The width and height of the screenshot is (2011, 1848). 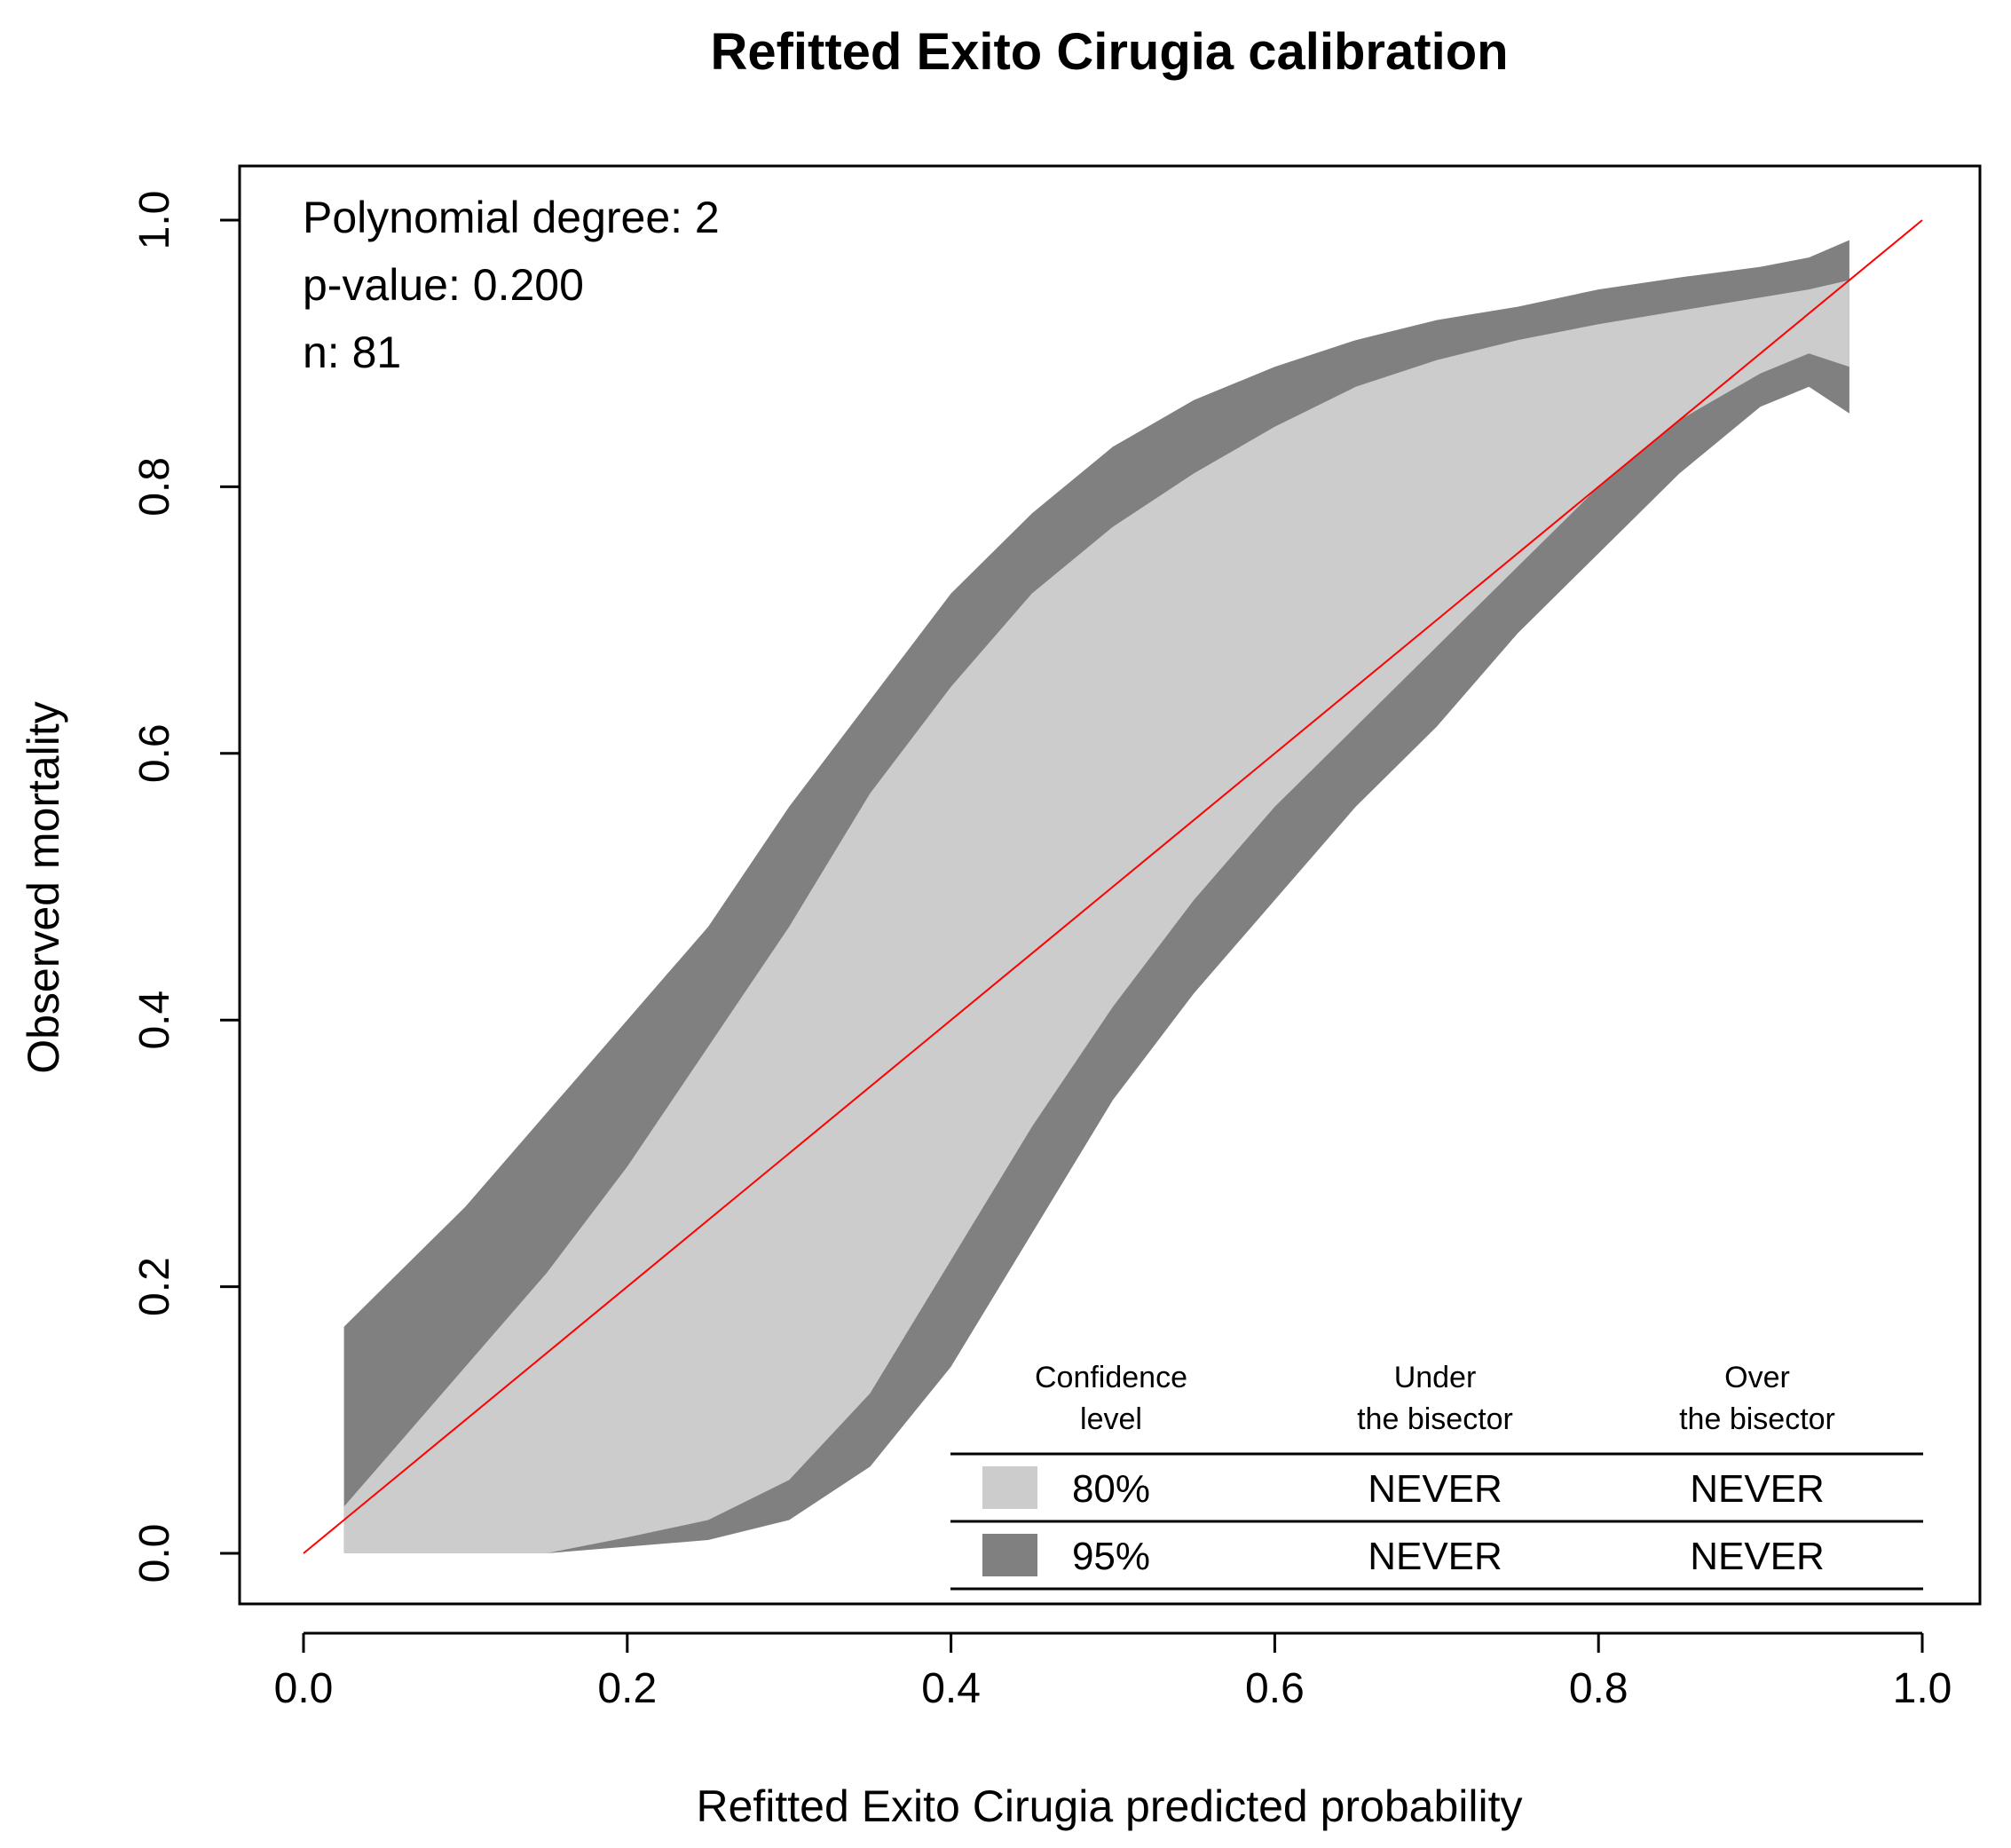 I want to click on x-tick-label: 0.8, so click(x=1599, y=1689).